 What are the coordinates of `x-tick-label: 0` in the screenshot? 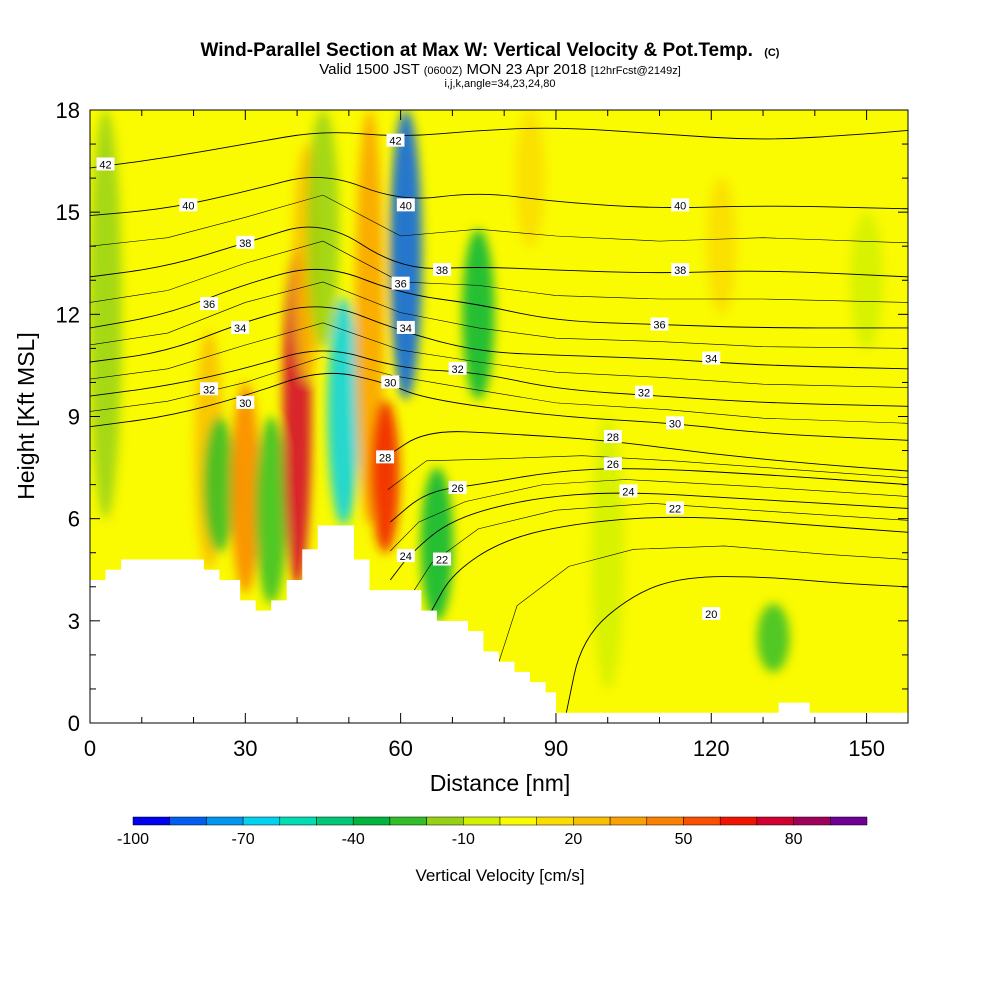 It's located at (90, 748).